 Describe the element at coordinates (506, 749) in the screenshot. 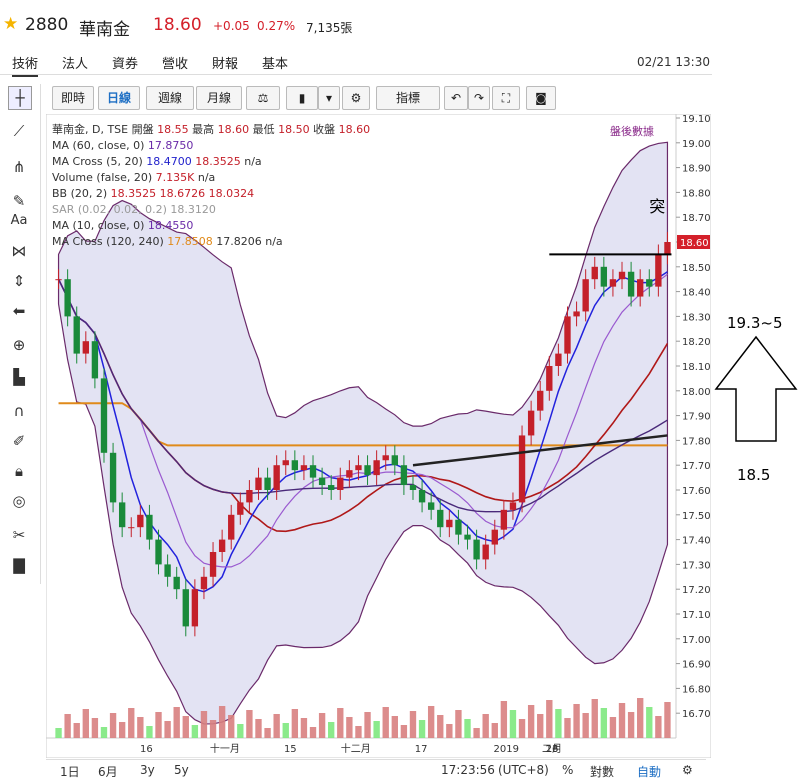

I see `x-tick-label: 2019` at that location.